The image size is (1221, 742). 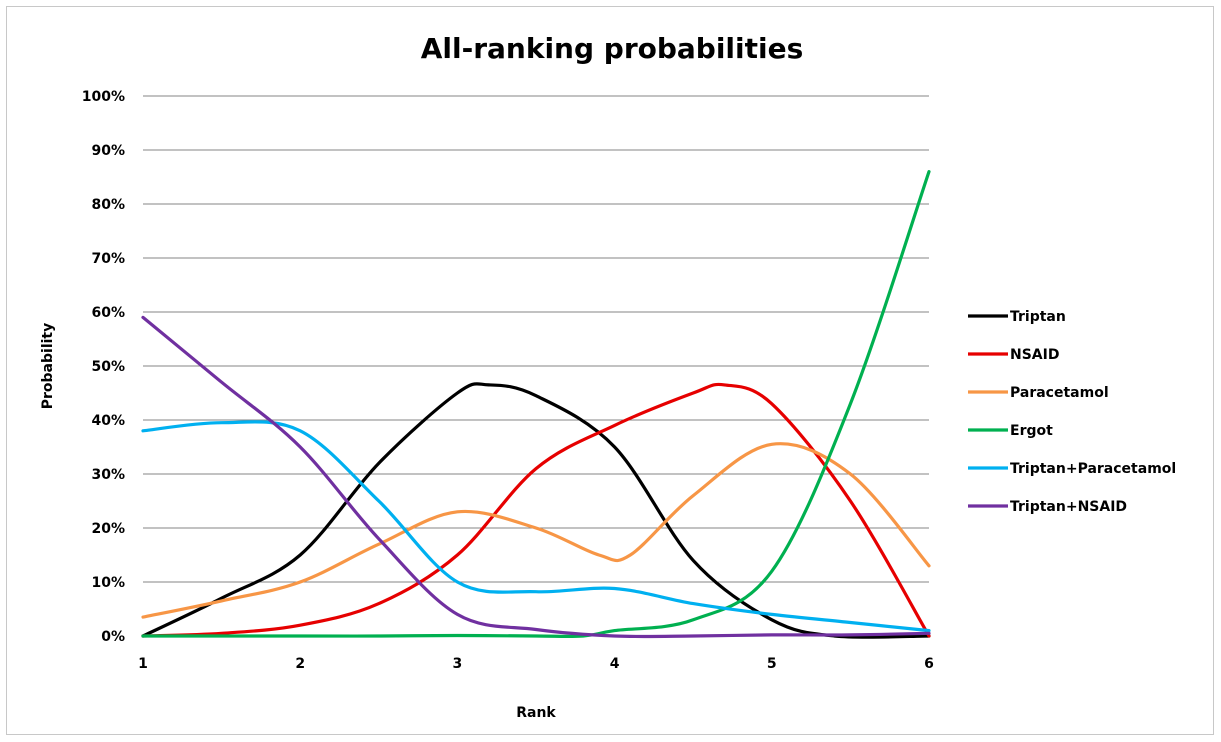 I want to click on legend-item-triptan: Triptan, so click(x=1017, y=317).